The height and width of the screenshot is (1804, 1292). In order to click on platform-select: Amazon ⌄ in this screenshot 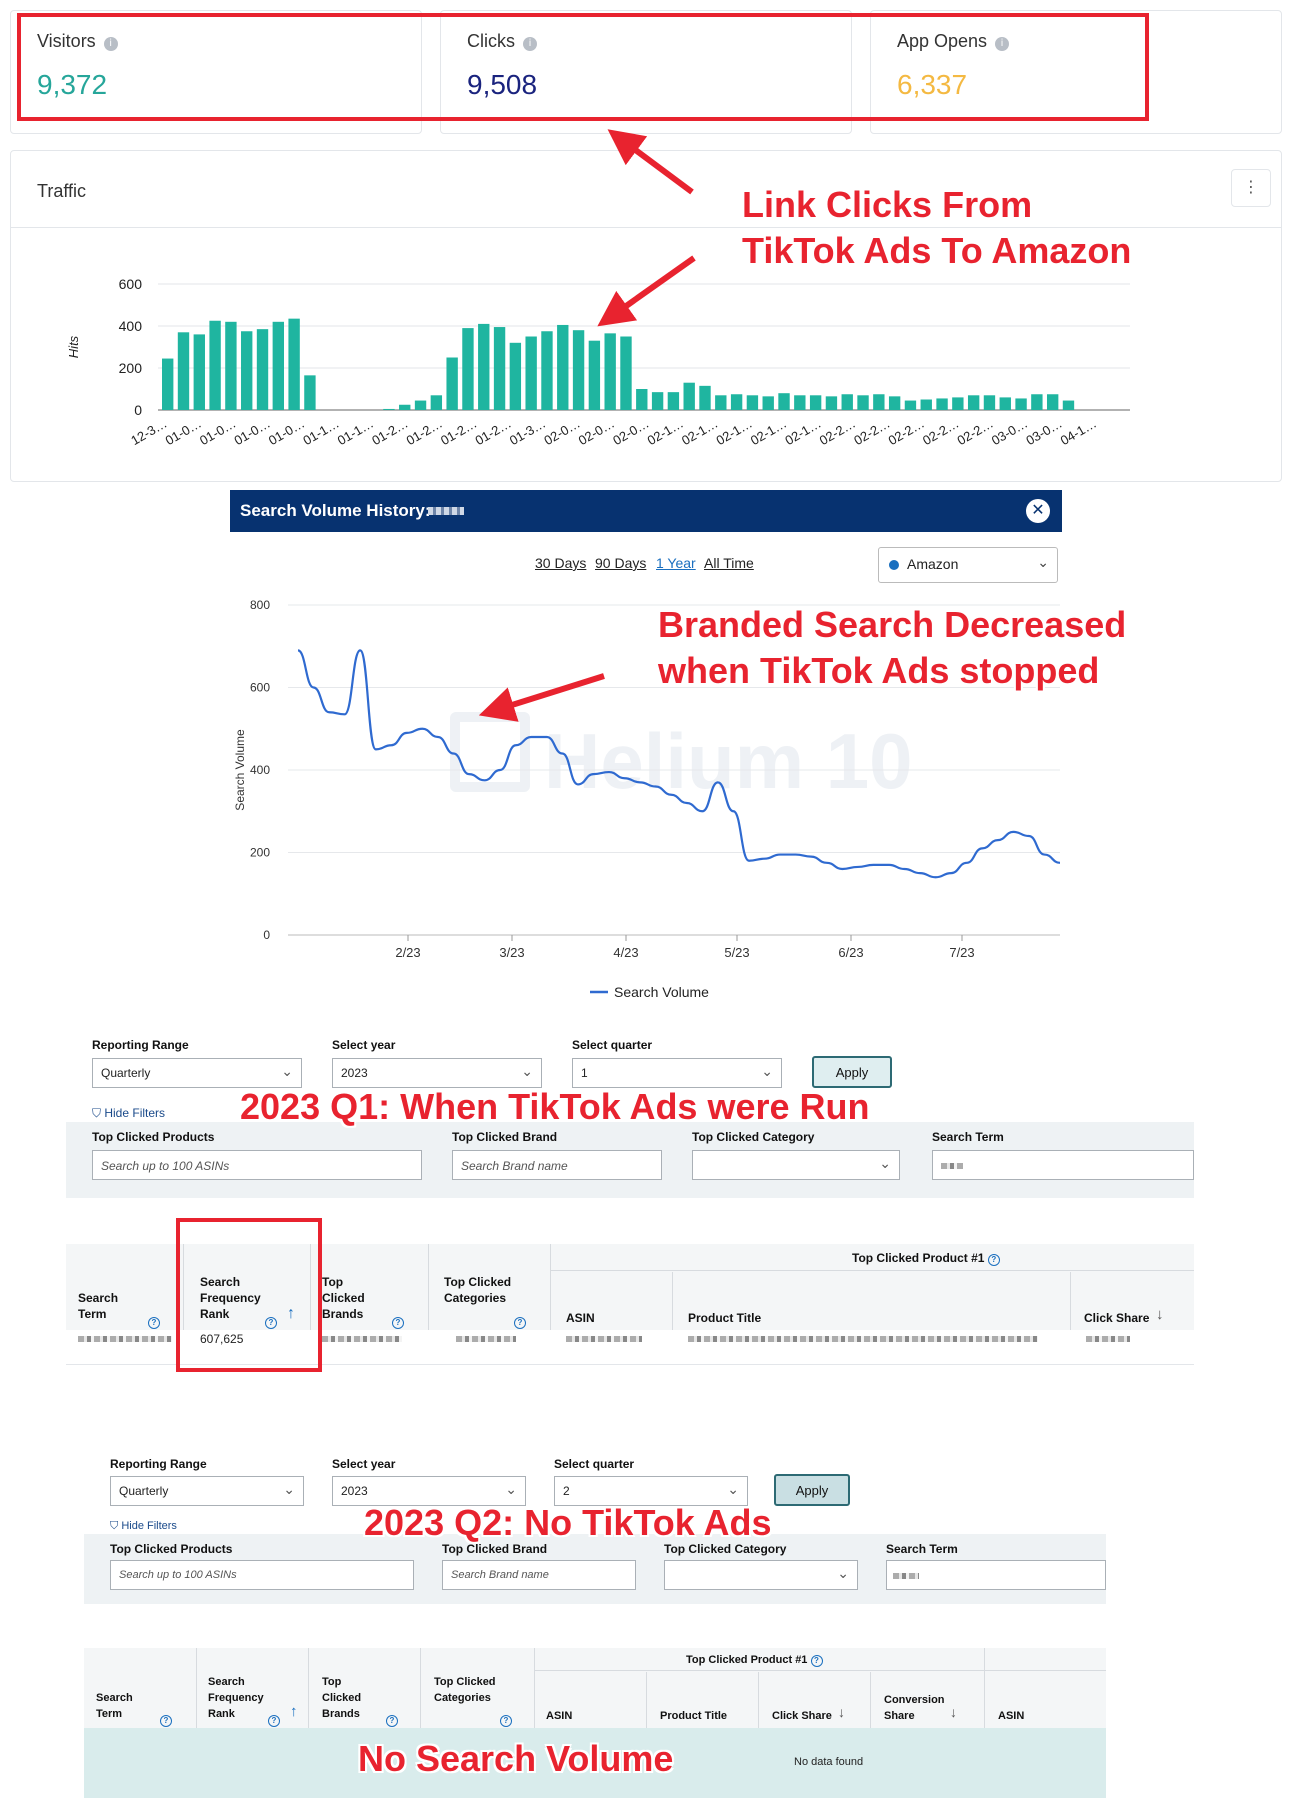, I will do `click(968, 565)`.